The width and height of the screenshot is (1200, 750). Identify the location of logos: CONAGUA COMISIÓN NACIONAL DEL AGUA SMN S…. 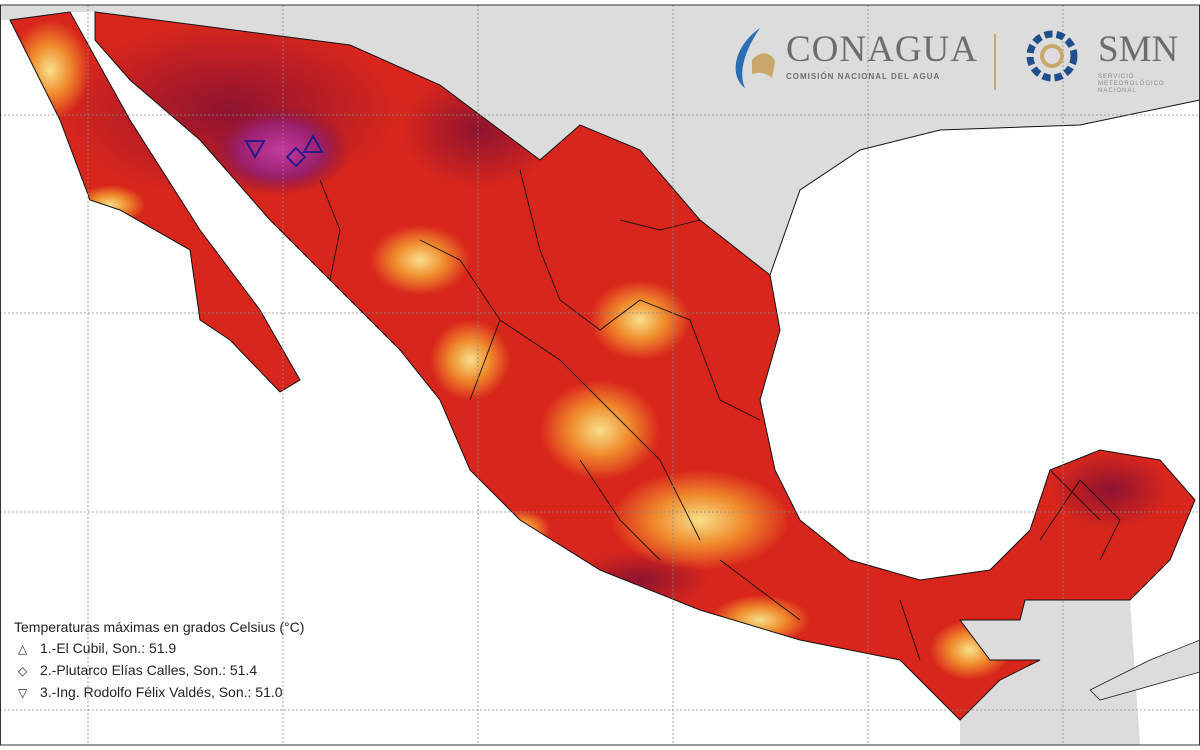
(964, 59).